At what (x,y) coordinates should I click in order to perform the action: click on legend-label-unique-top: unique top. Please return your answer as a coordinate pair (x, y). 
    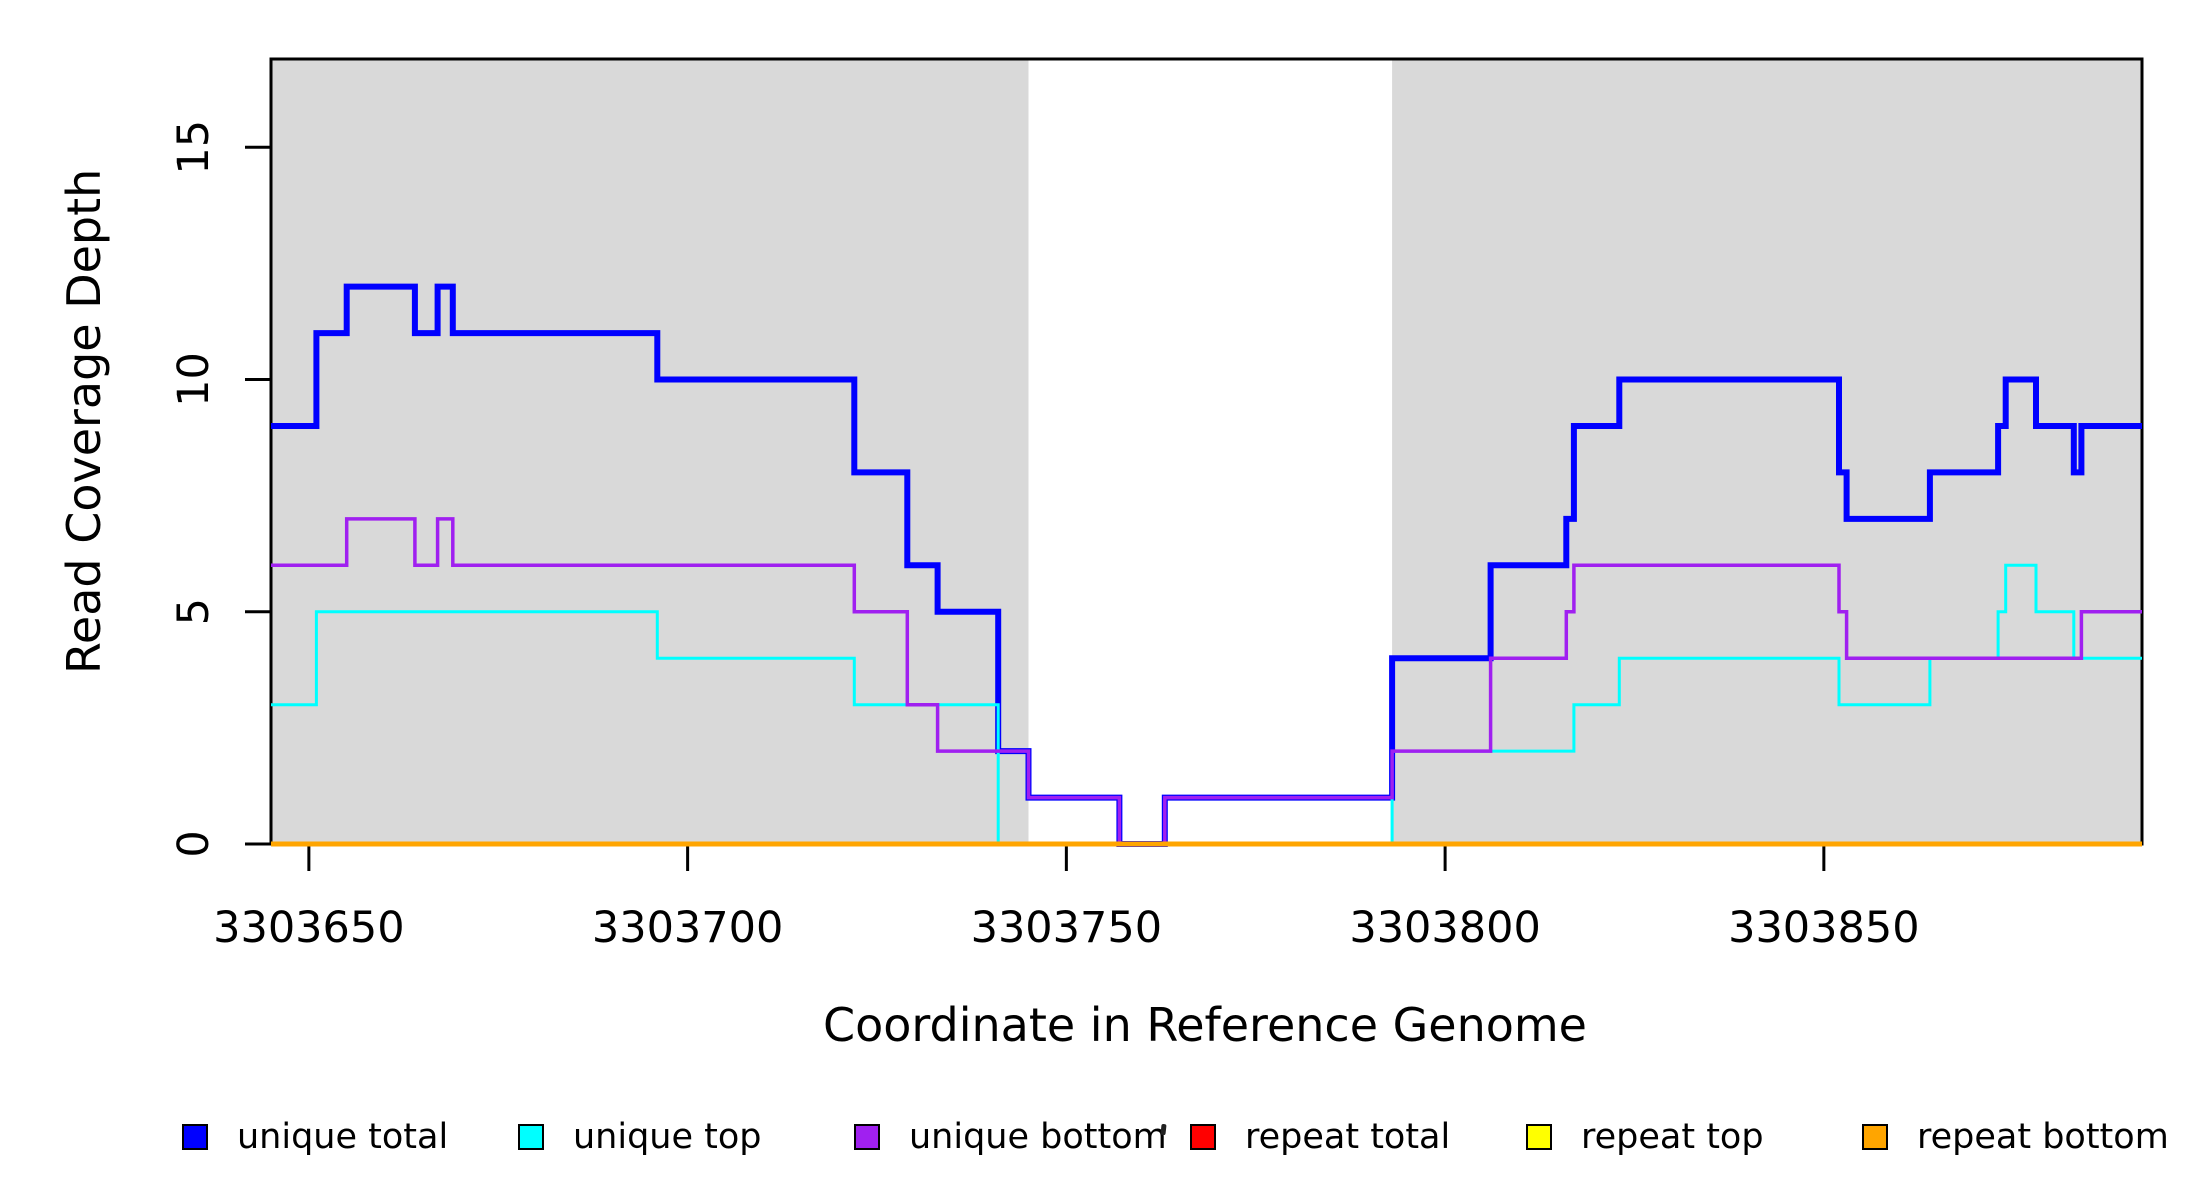
    Looking at the image, I should click on (667, 1137).